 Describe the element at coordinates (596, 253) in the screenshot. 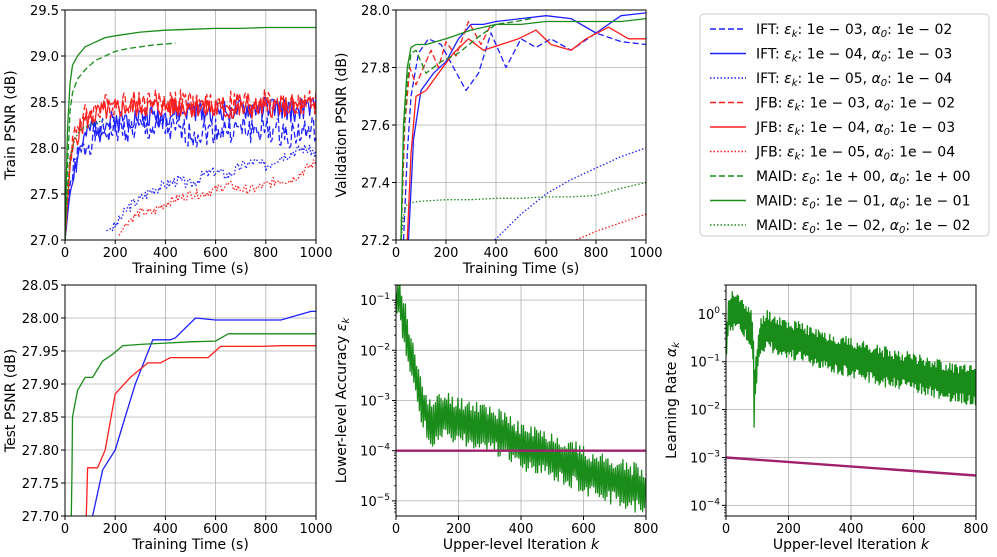

I see `val-xtick-label-4: 800` at that location.